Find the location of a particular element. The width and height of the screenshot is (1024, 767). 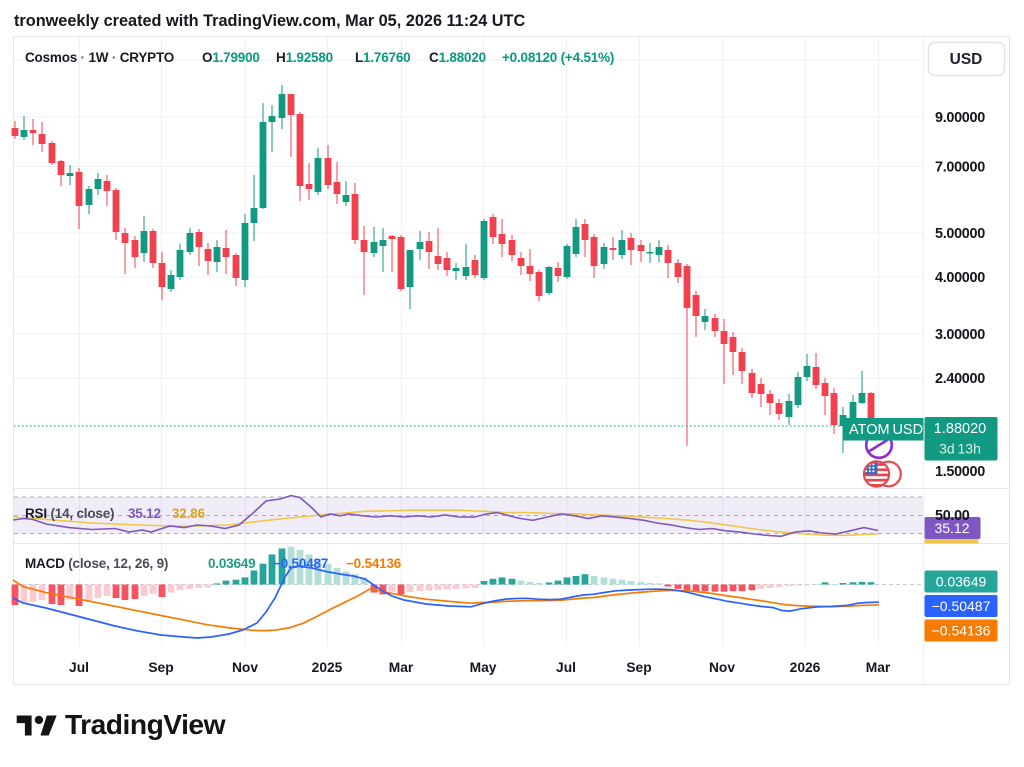

svg-text: 1.50000 is located at coordinates (960, 472).